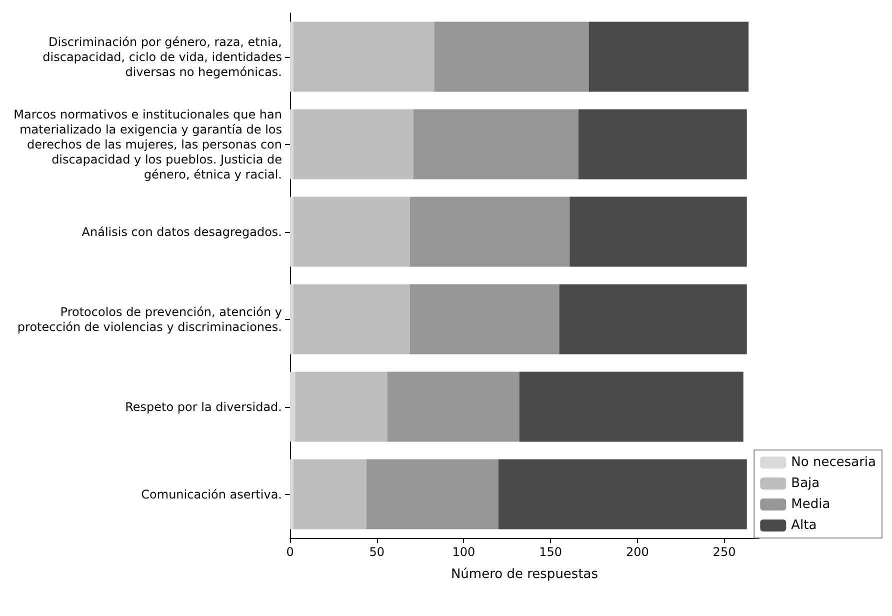 The image size is (892, 616). Describe the element at coordinates (637, 552) in the screenshot. I see `x-tick-label: 200` at that location.